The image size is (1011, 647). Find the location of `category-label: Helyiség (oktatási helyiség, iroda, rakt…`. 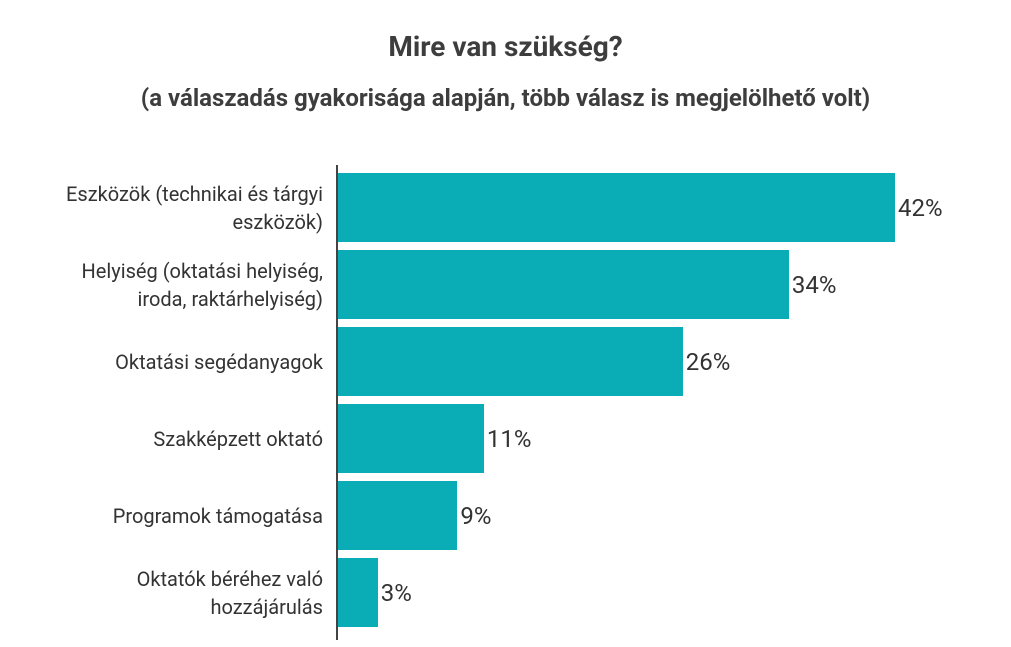

category-label: Helyiség (oktatási helyiség, iroda, rakt… is located at coordinates (202, 284).